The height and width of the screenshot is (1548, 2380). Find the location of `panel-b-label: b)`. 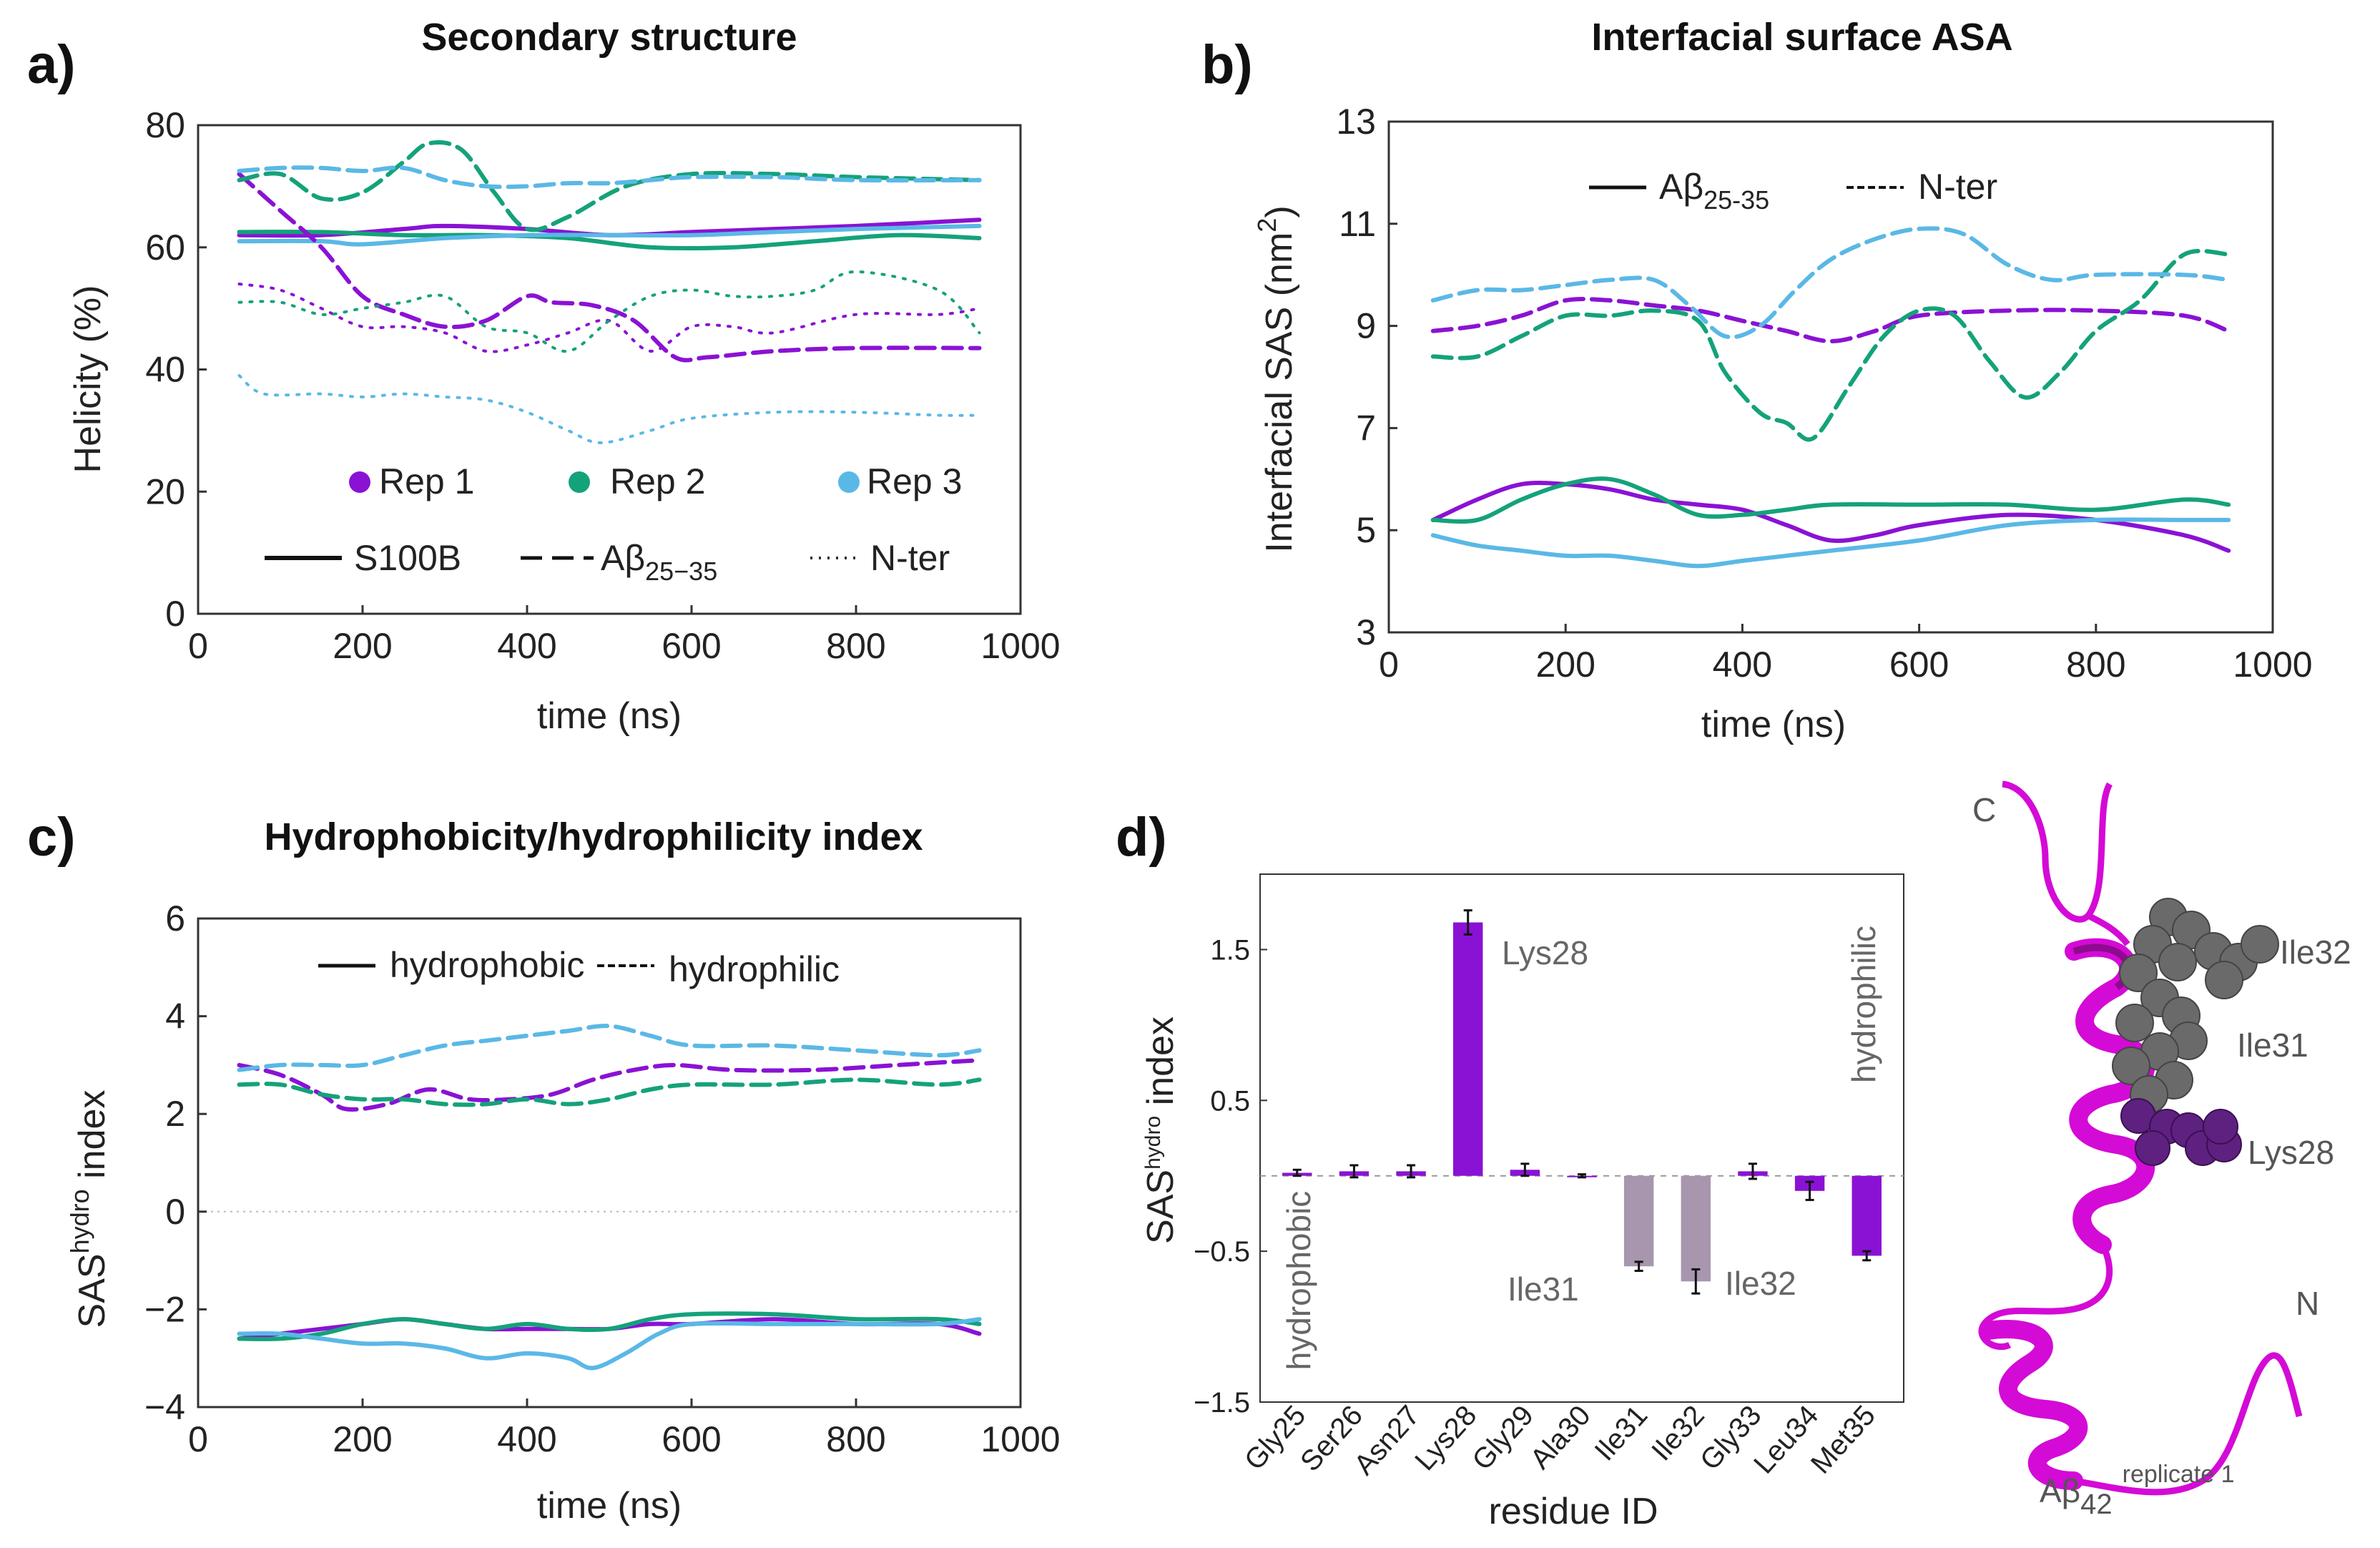

panel-b-label: b) is located at coordinates (1227, 64).